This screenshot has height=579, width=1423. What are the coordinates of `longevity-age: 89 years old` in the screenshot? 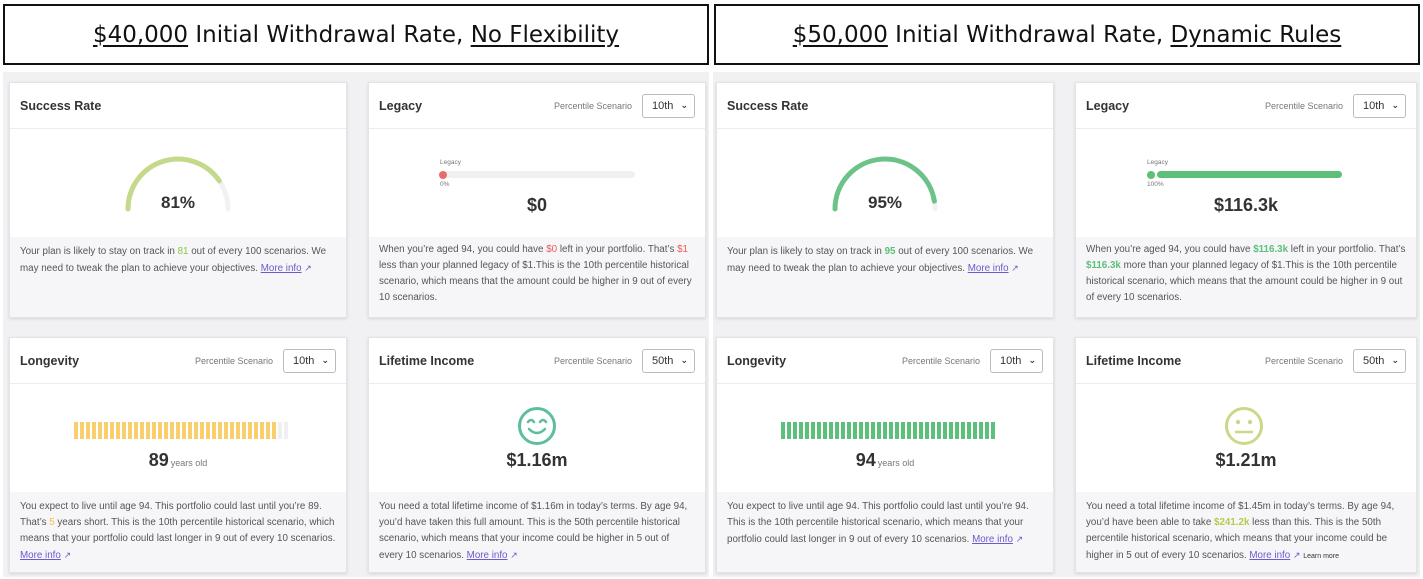 It's located at (178, 460).